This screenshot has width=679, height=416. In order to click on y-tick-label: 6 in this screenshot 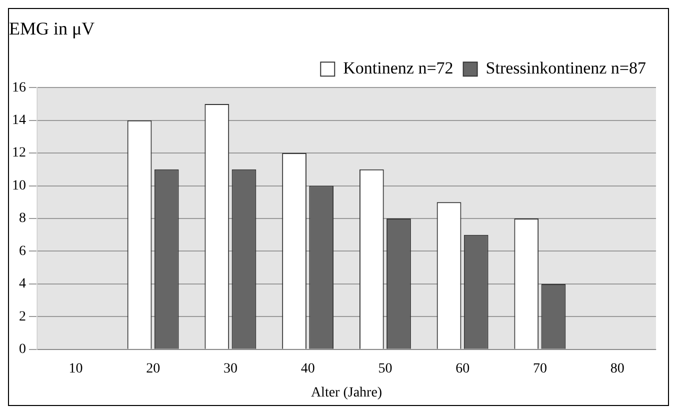, I will do `click(22, 251)`.